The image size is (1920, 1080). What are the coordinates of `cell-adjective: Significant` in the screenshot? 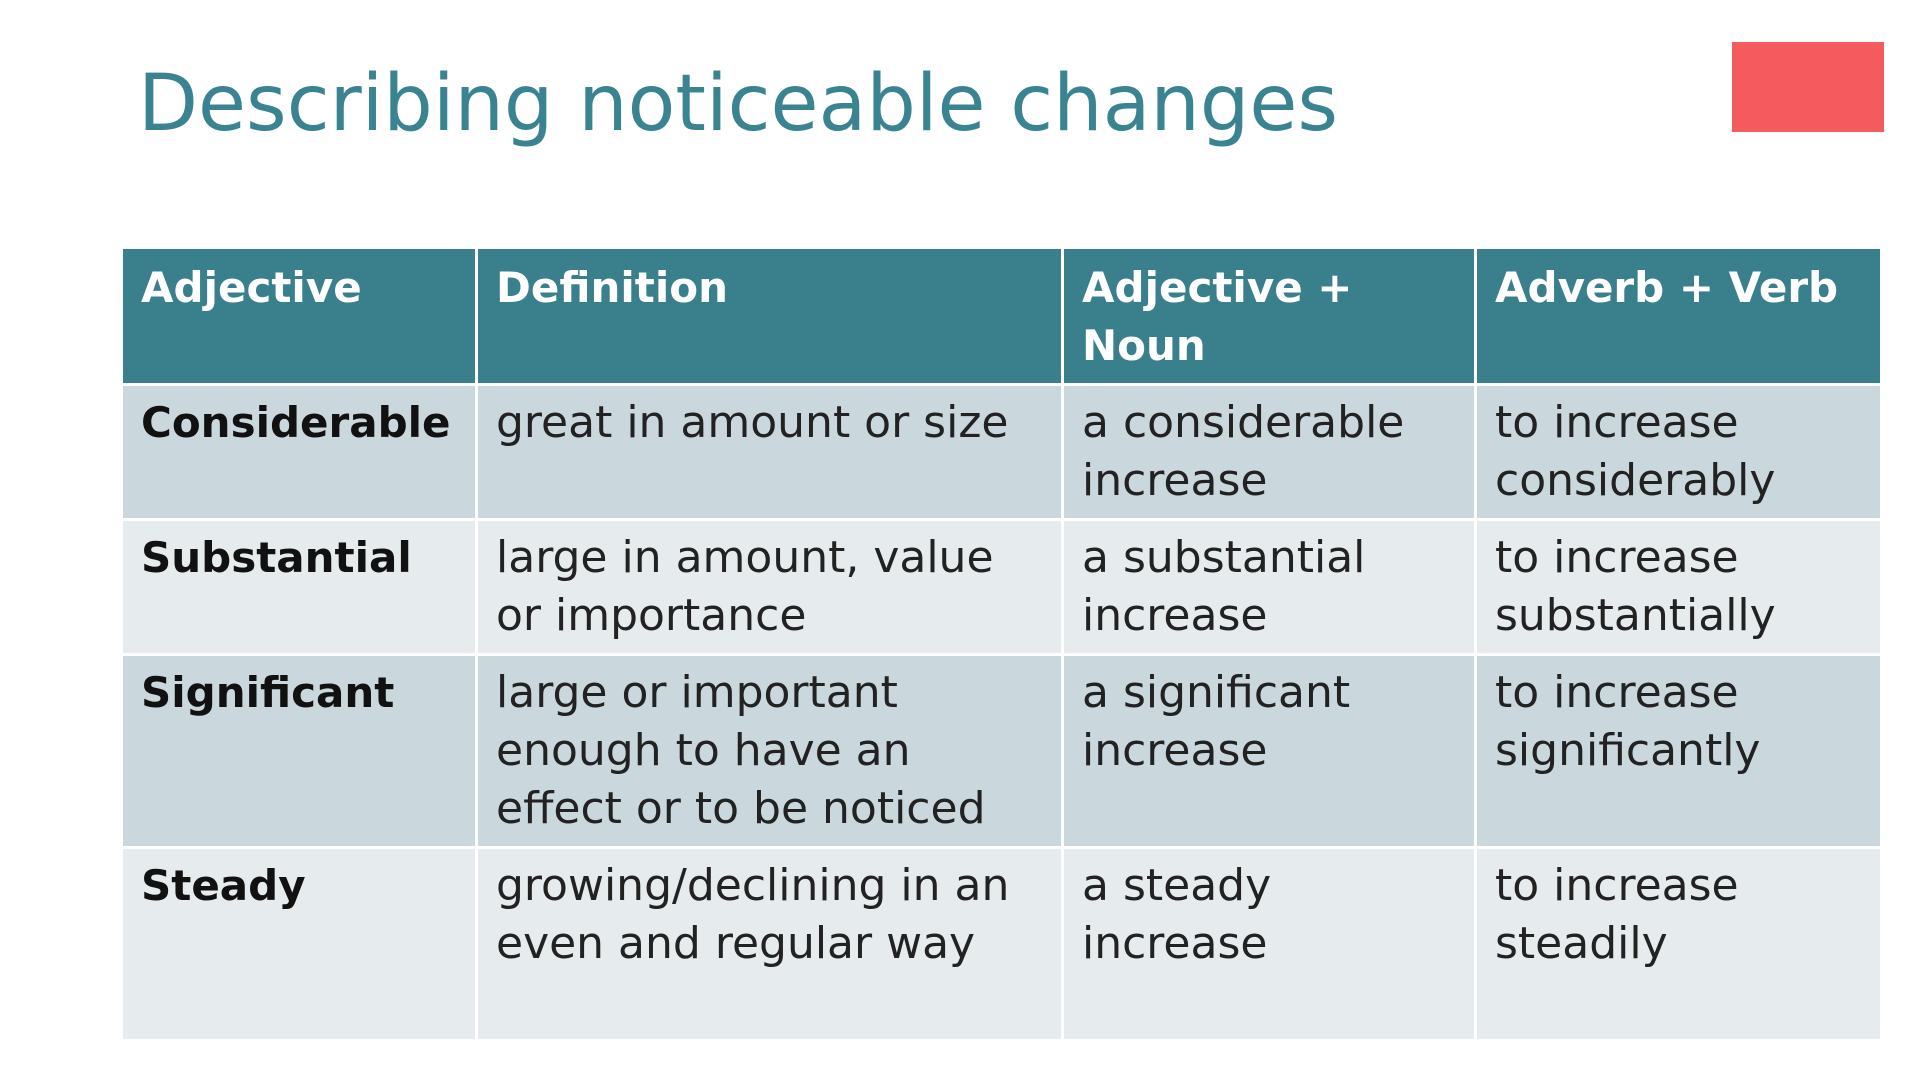 It's located at (299, 751).